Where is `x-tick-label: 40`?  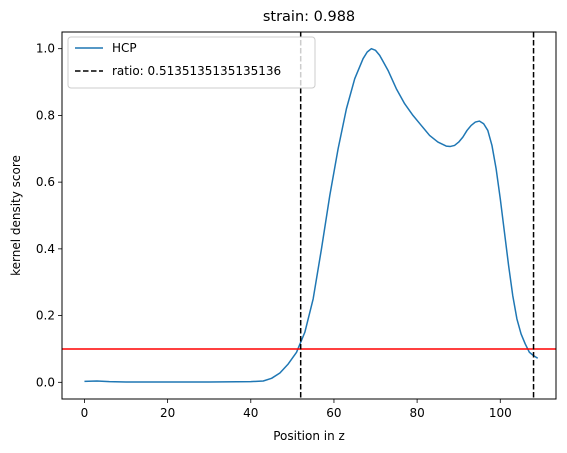
x-tick-label: 40 is located at coordinates (250, 413).